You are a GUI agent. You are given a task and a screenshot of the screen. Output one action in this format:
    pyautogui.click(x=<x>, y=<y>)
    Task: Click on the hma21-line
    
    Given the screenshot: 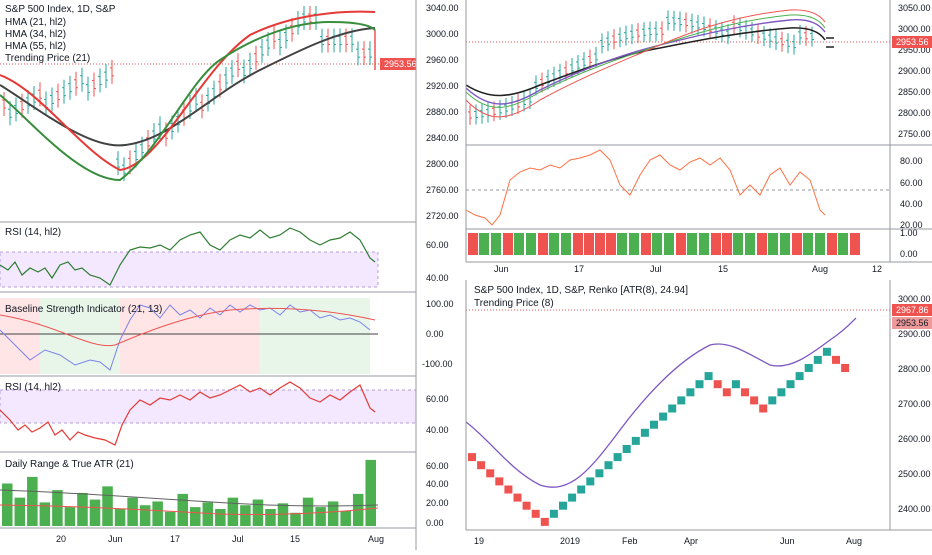 What is the action you would take?
    pyautogui.click(x=188, y=101)
    